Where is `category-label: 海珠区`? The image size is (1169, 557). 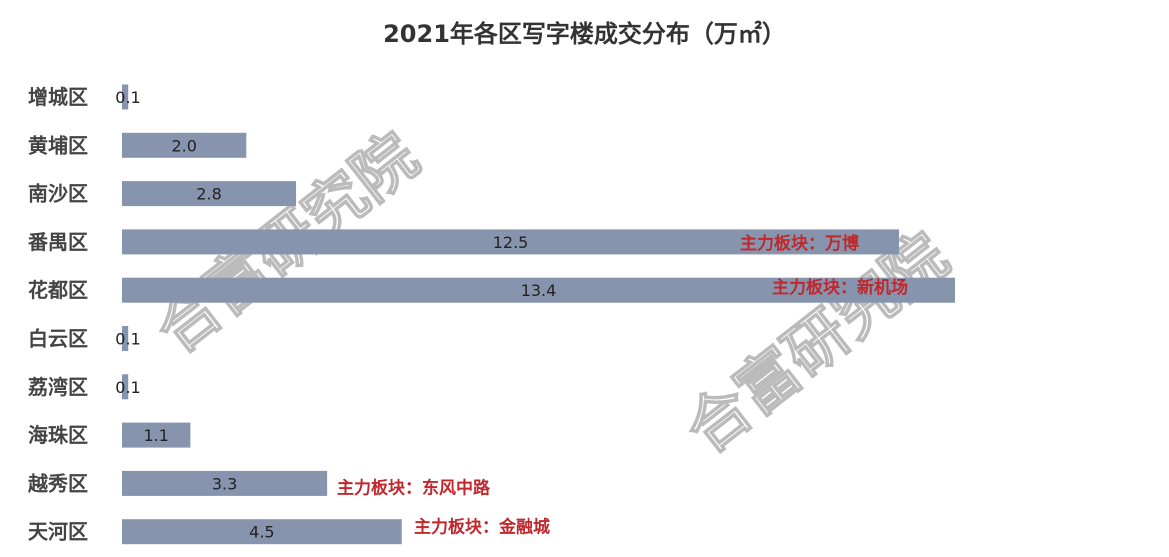
category-label: 海珠区 is located at coordinates (58, 435).